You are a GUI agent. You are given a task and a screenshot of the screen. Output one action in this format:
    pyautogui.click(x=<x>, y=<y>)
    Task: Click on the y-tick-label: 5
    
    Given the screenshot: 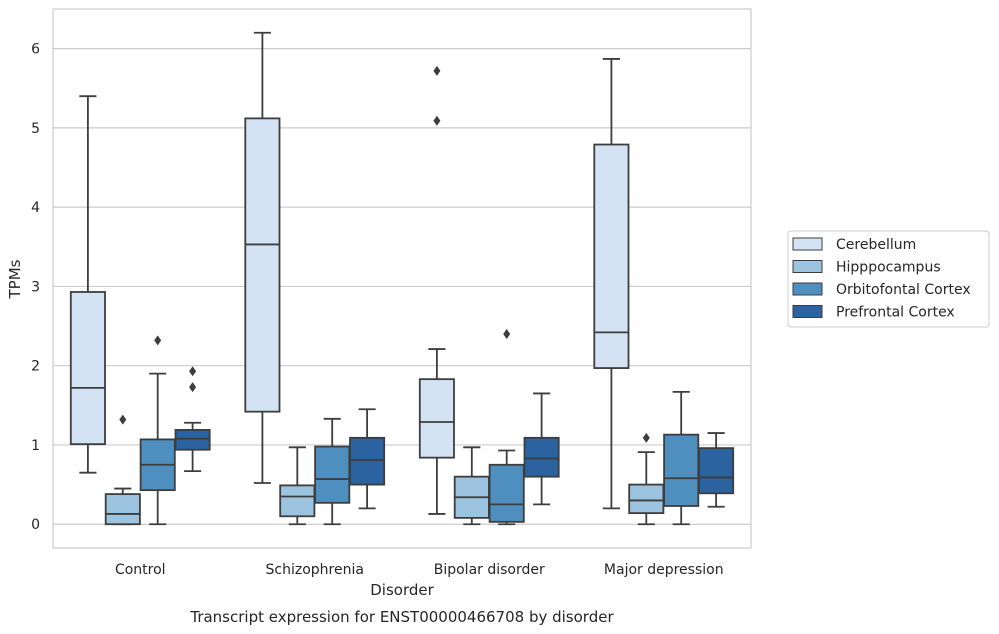 What is the action you would take?
    pyautogui.click(x=35, y=129)
    